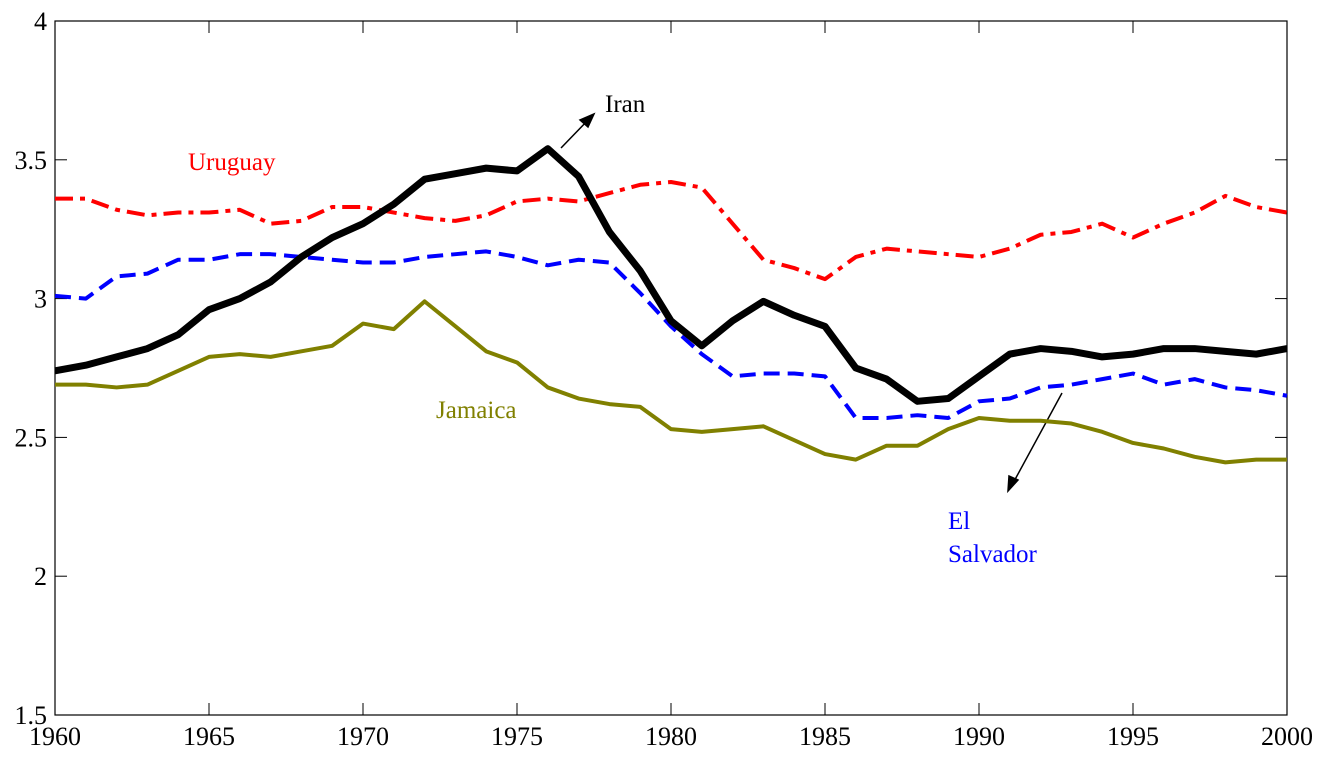 Image resolution: width=1332 pixels, height=757 pixels. I want to click on x-tick-label: 1990, so click(979, 736).